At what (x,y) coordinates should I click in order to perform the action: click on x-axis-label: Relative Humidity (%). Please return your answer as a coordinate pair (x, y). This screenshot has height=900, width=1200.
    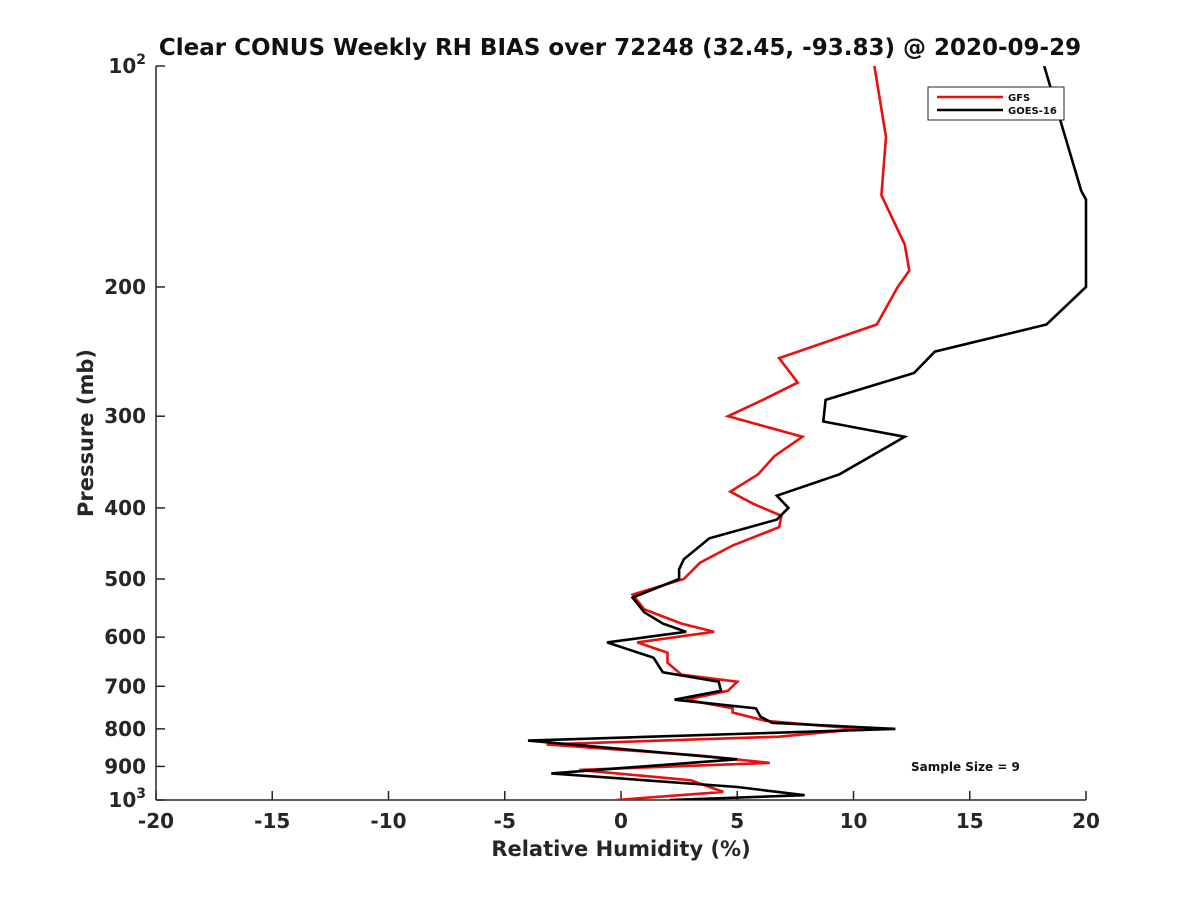
    Looking at the image, I should click on (620, 849).